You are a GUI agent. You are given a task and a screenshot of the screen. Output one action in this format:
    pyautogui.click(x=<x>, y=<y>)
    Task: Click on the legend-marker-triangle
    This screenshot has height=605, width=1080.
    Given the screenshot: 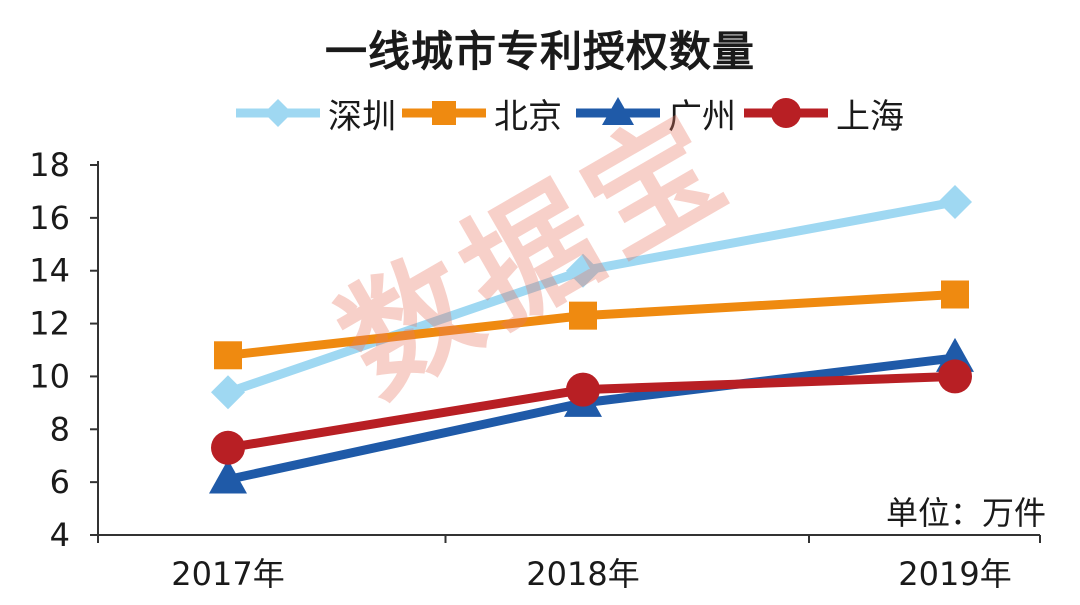 What is the action you would take?
    pyautogui.click(x=618, y=111)
    